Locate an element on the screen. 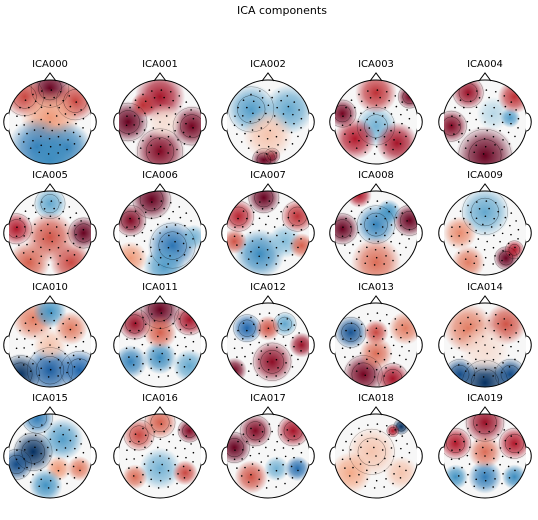 The height and width of the screenshot is (520, 538). component-label: ICA012 is located at coordinates (268, 287).